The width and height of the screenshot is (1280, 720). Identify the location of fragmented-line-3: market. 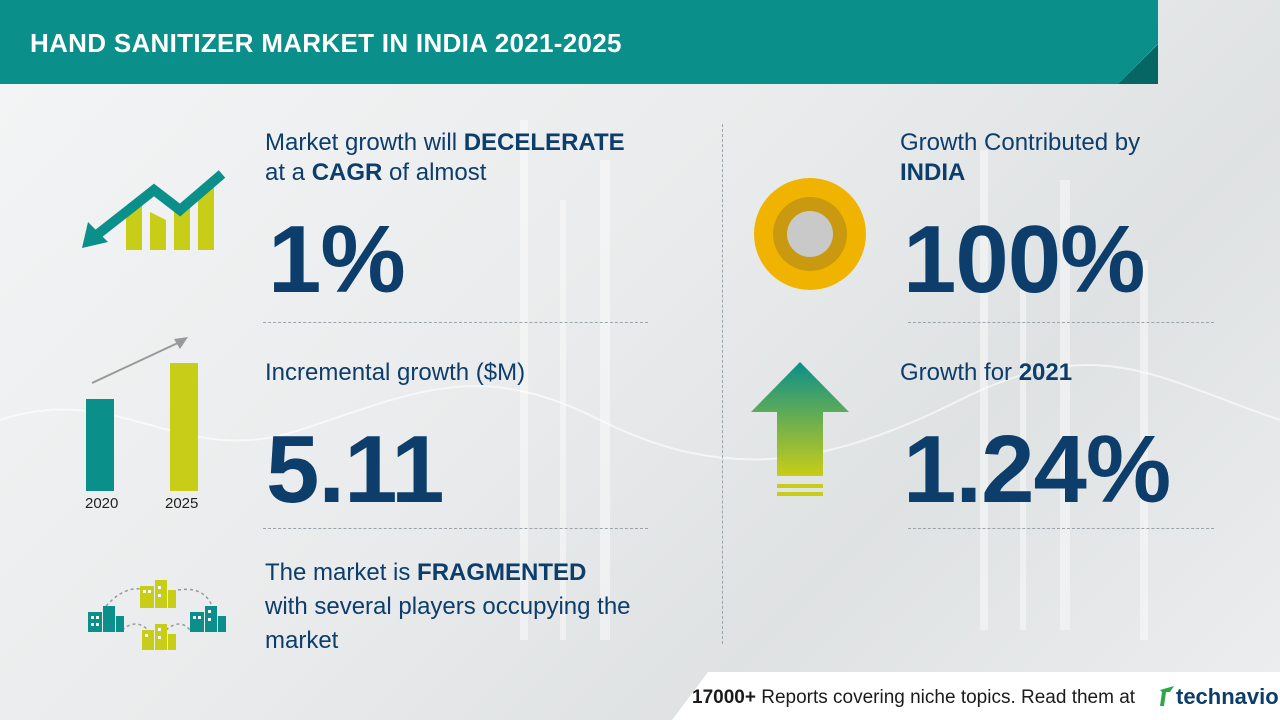
(302, 640).